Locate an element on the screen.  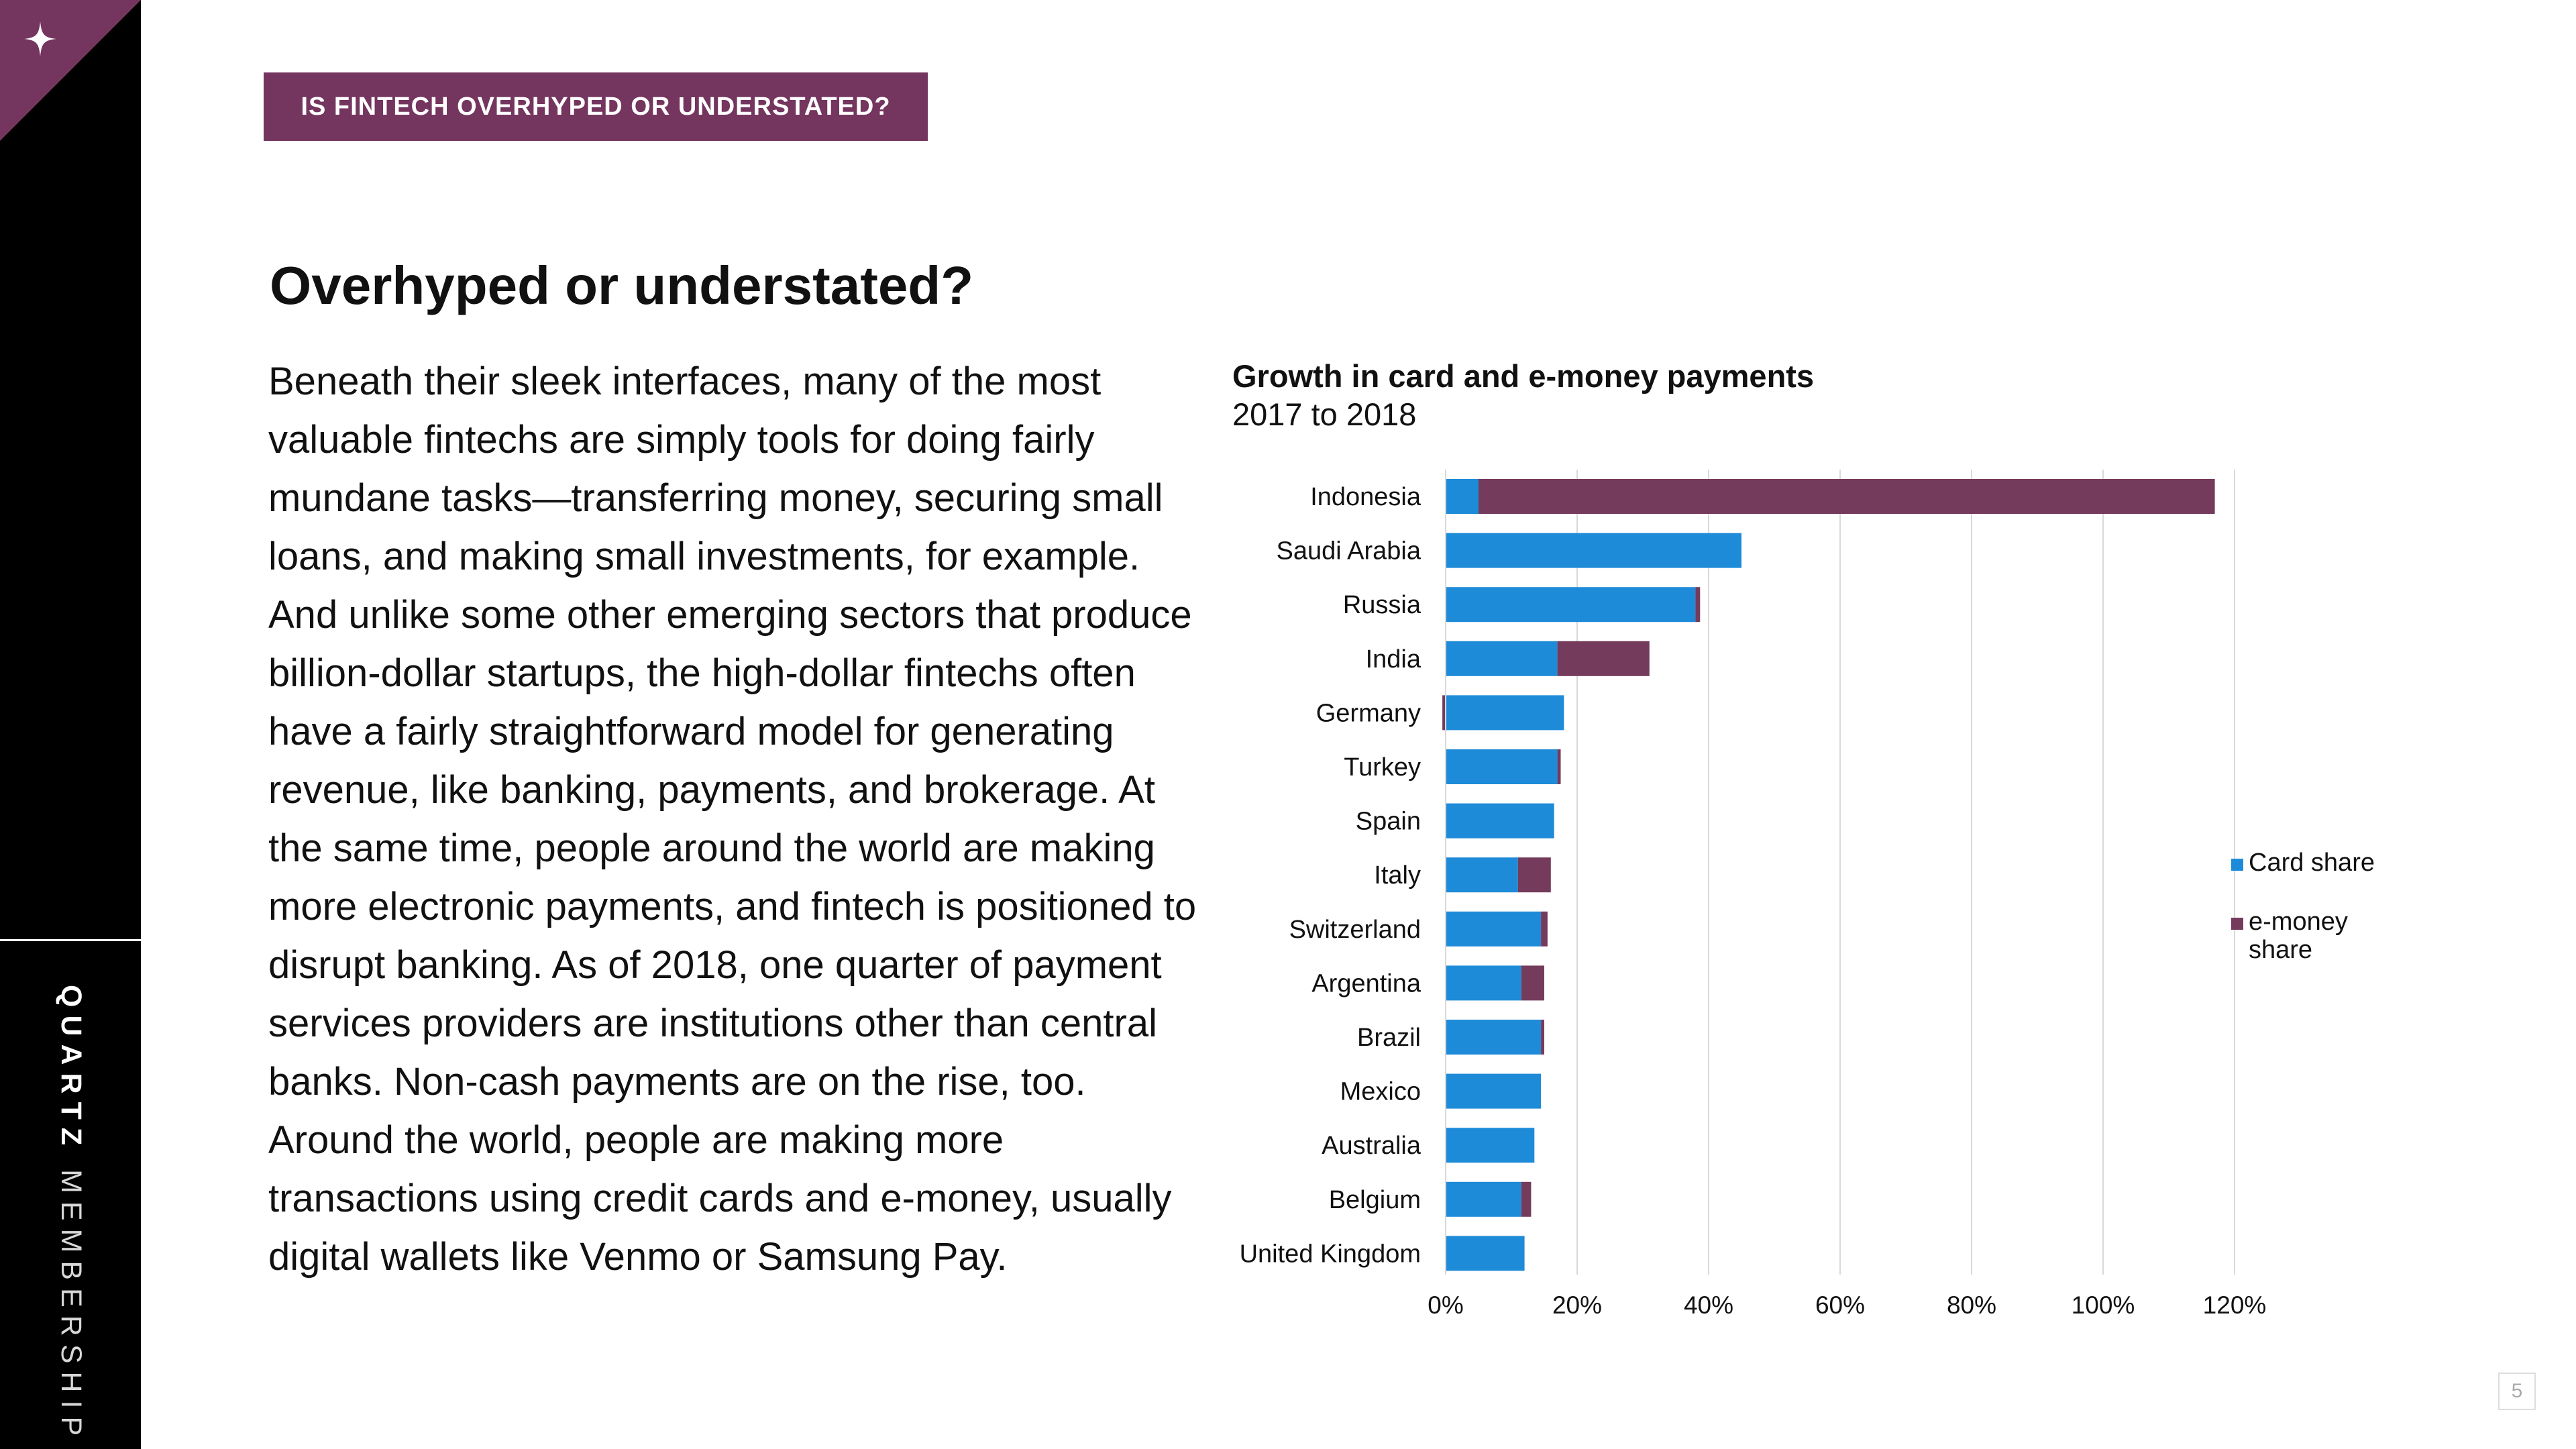
chart-subtitle: 2017 to 2018 is located at coordinates (1324, 414).